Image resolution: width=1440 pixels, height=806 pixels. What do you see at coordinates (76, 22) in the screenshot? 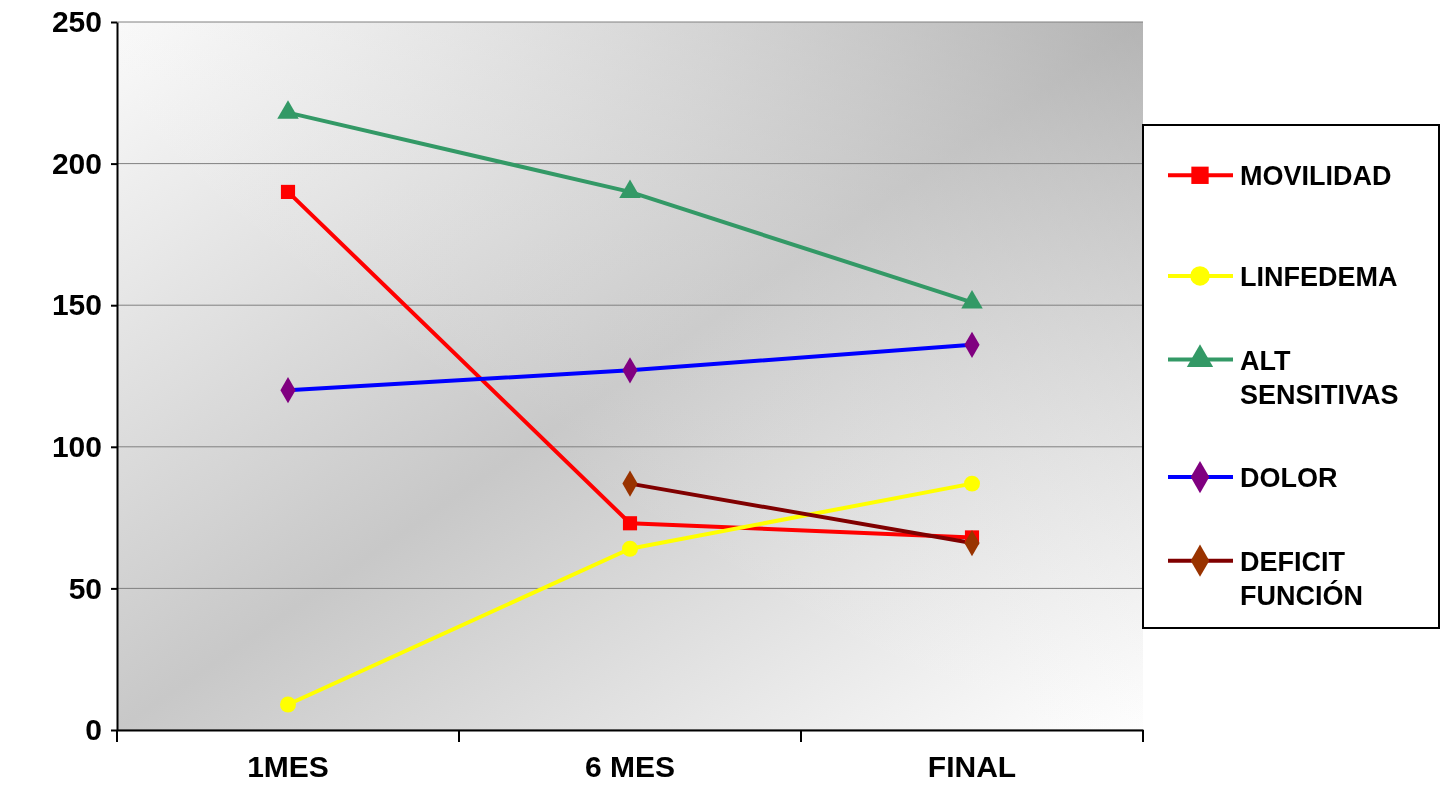
I see `y-tick-label: 250` at bounding box center [76, 22].